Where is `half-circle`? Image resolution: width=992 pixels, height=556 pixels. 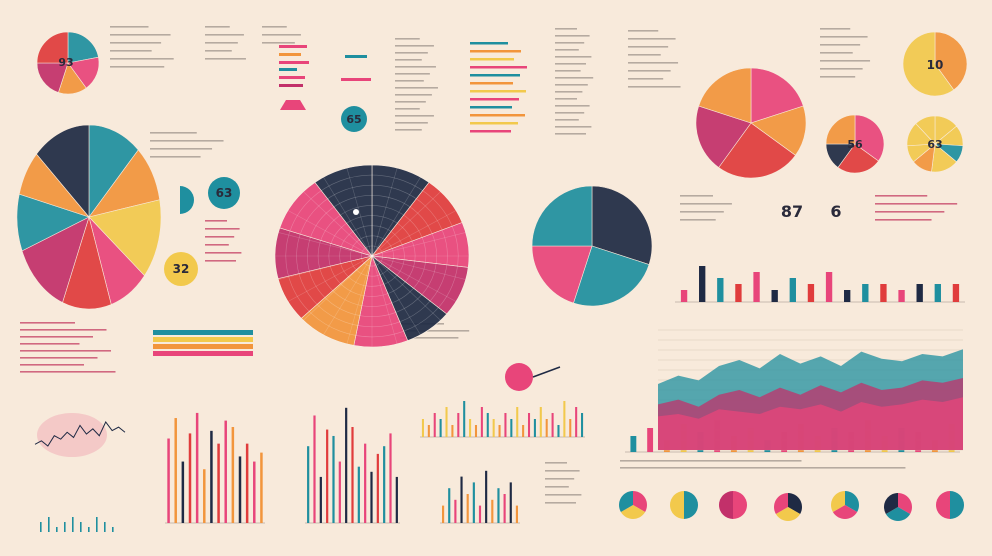 half-circle is located at coordinates (187, 200).